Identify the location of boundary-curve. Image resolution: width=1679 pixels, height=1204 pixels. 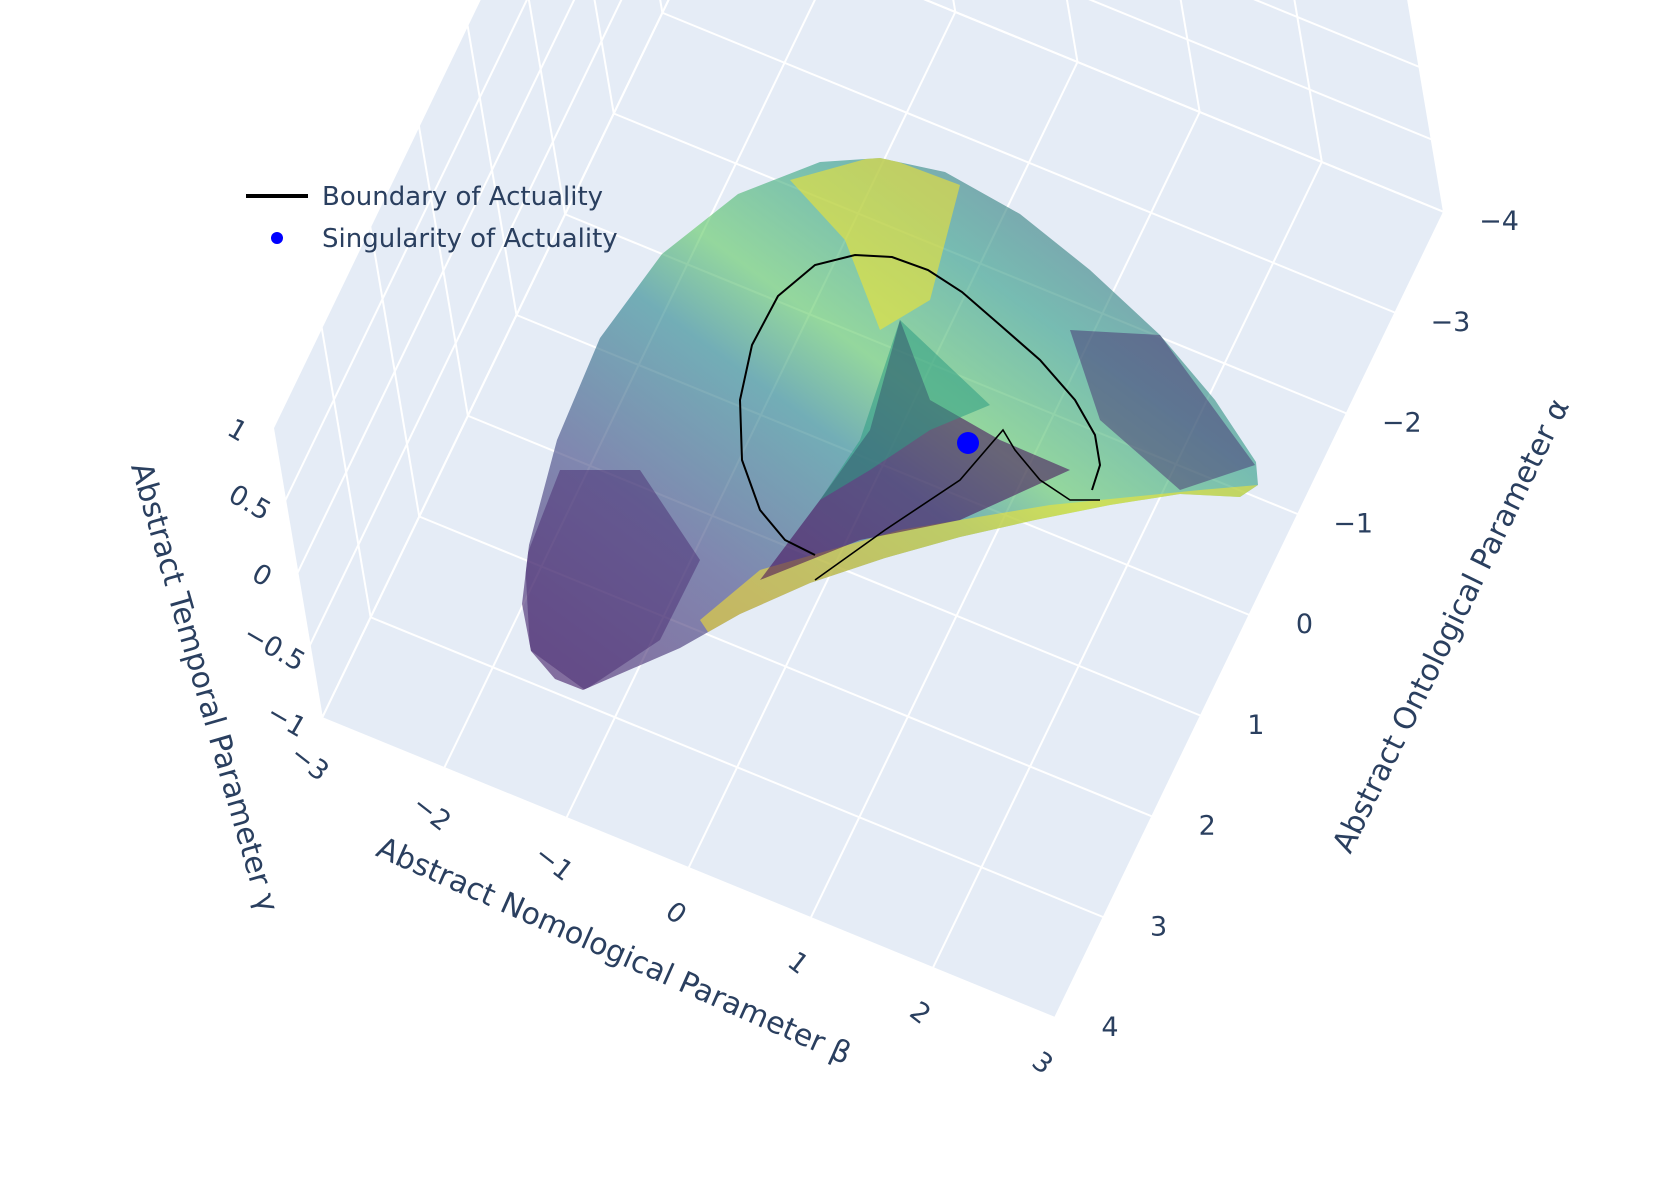
(920, 404).